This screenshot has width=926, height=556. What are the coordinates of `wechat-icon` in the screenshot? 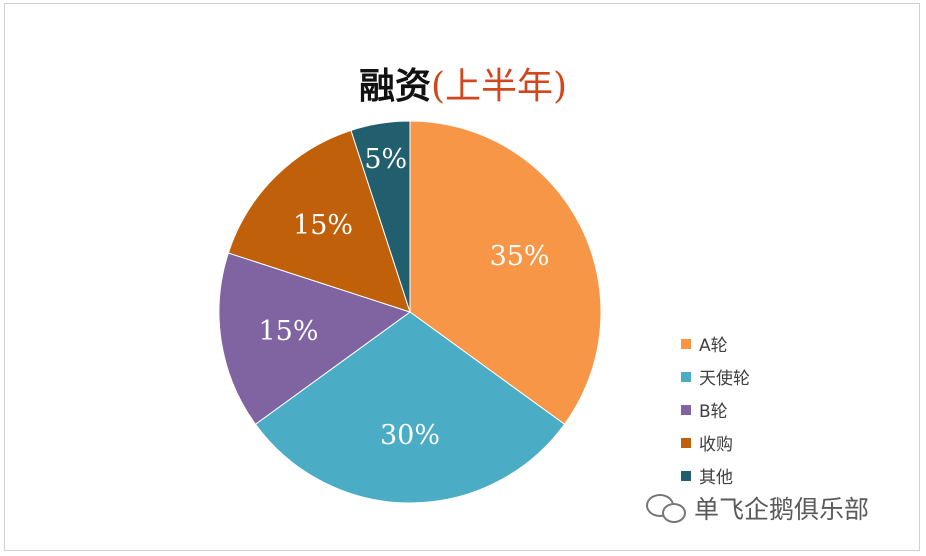 It's located at (666, 508).